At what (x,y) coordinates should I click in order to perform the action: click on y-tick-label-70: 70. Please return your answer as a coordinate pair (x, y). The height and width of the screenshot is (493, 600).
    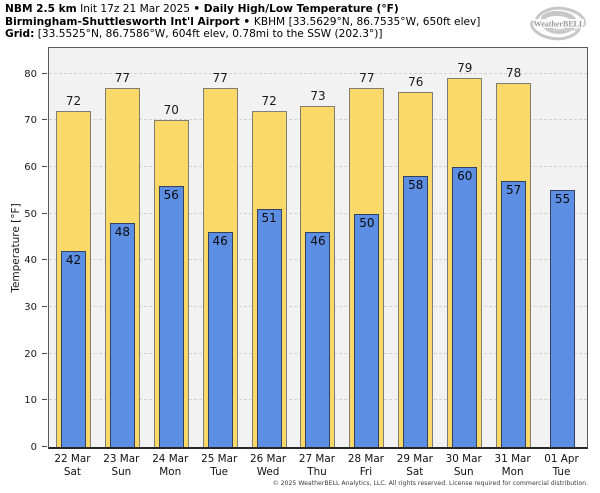
    Looking at the image, I should click on (30, 121).